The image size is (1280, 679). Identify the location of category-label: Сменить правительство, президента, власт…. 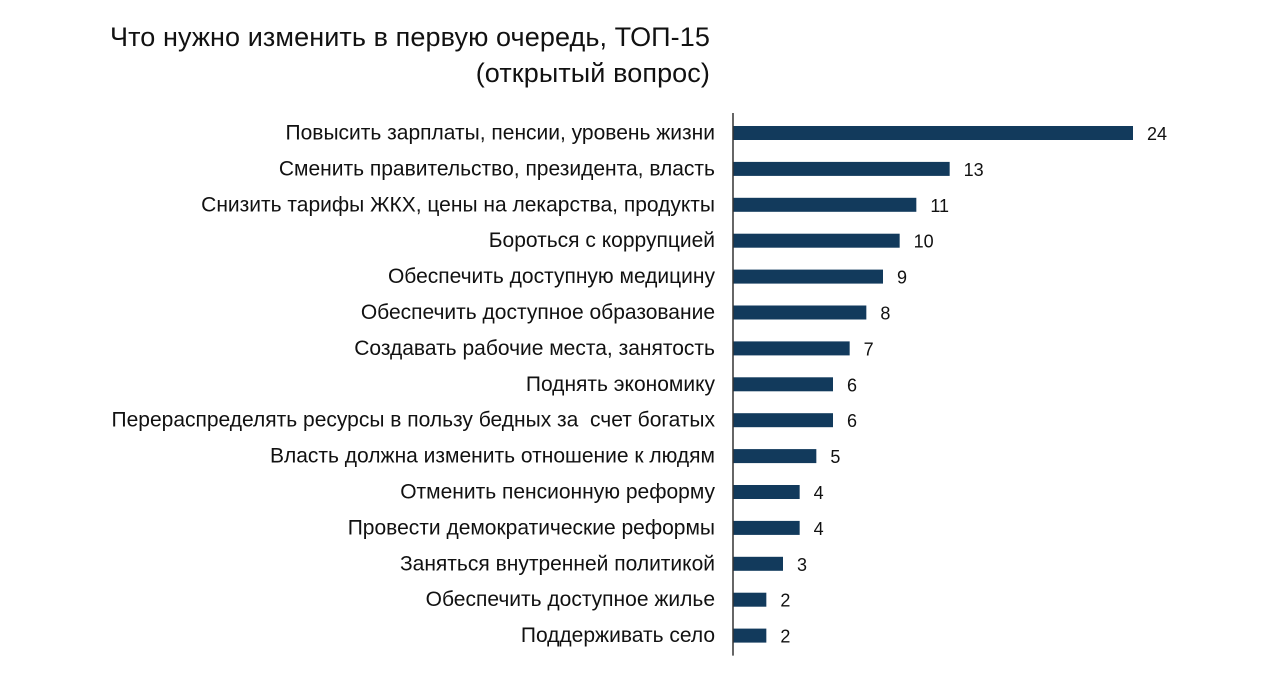
(497, 168).